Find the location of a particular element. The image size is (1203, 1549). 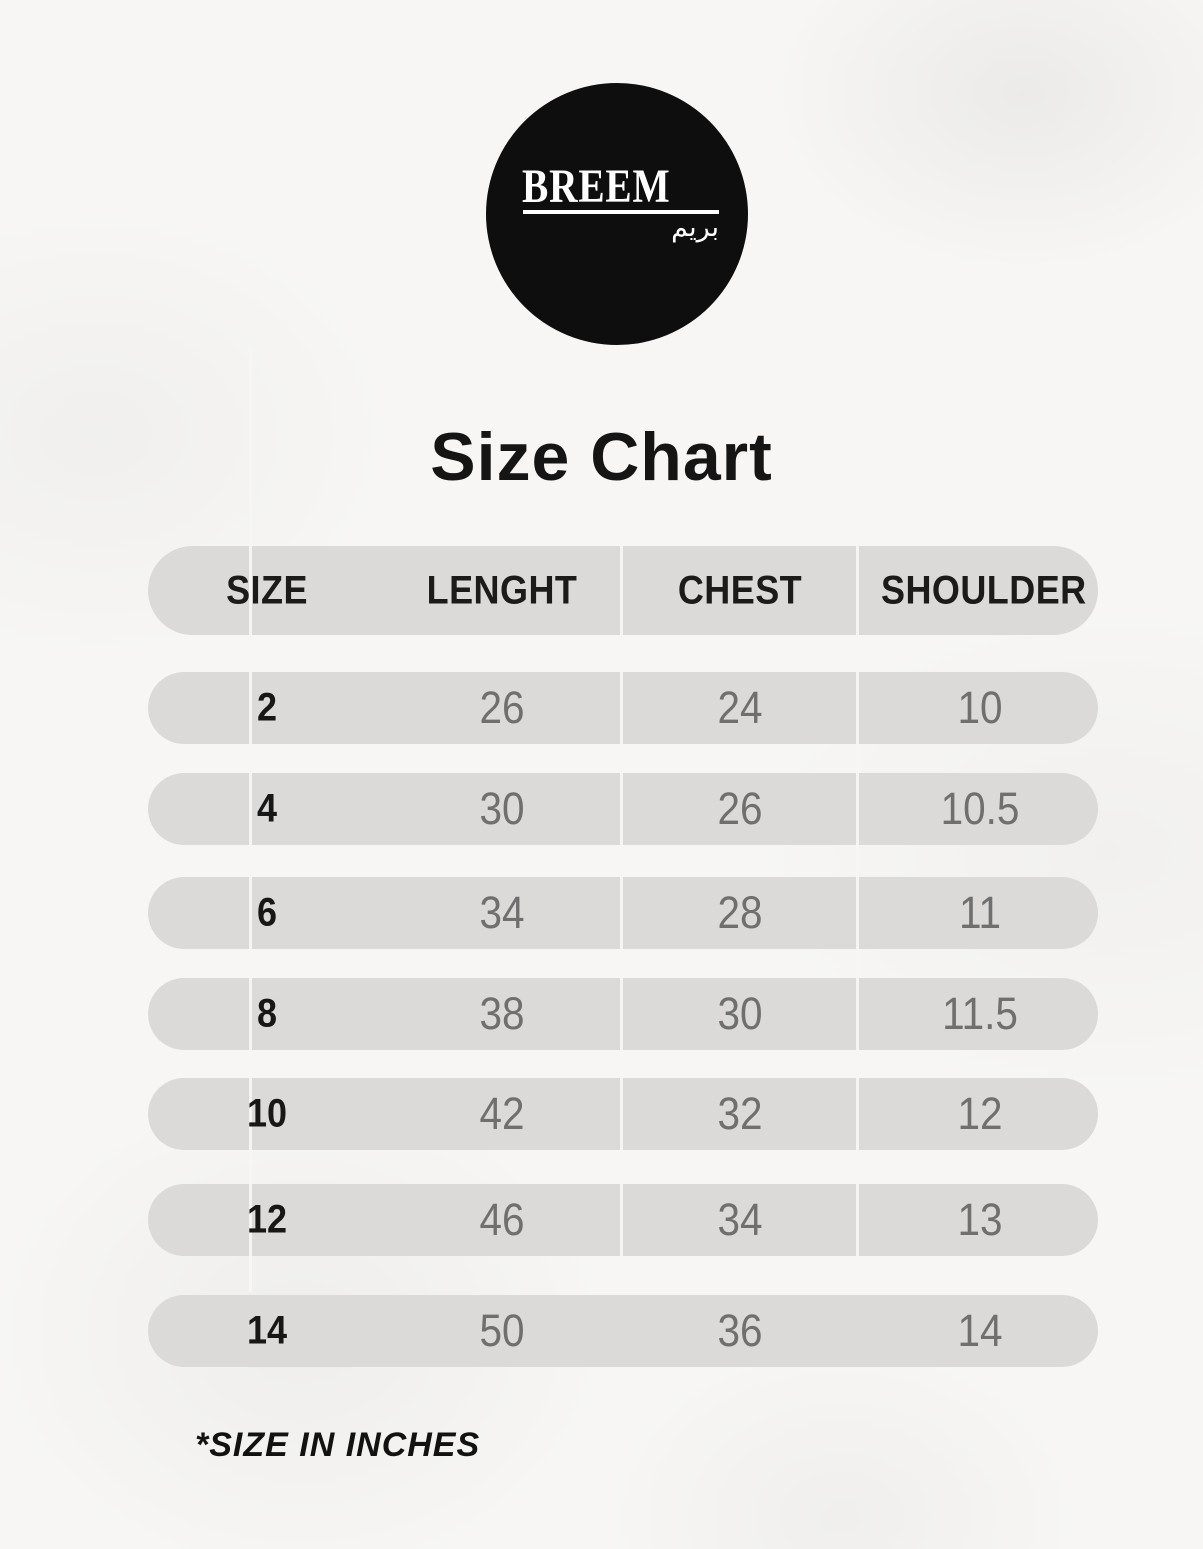

table-row: 2 26 24 10 is located at coordinates (623, 708).